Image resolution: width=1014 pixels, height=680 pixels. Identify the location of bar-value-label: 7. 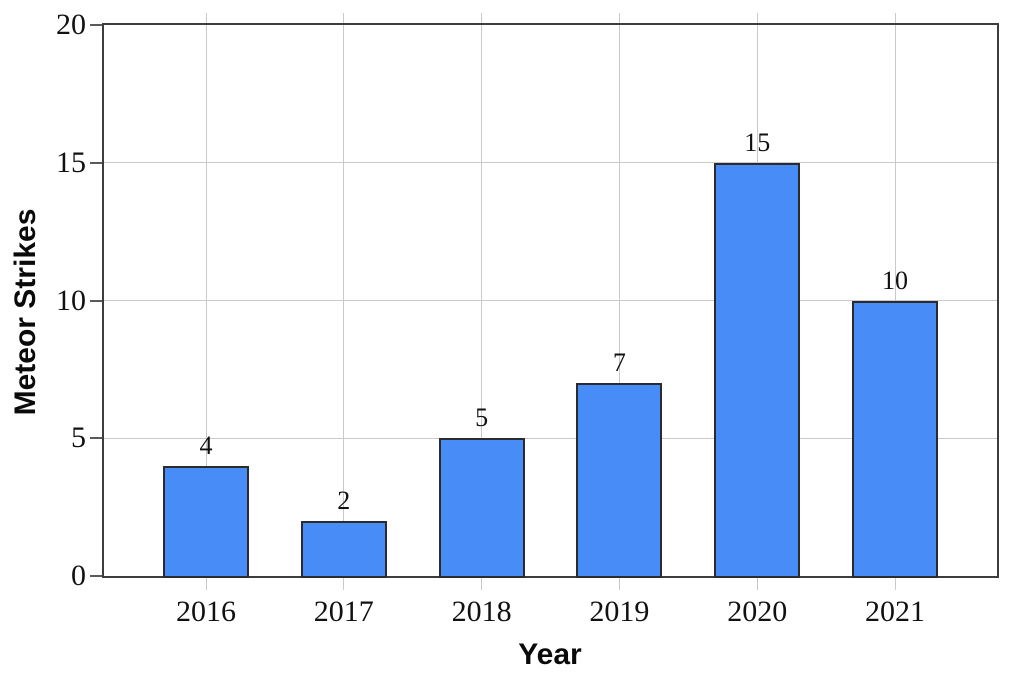
(619, 363).